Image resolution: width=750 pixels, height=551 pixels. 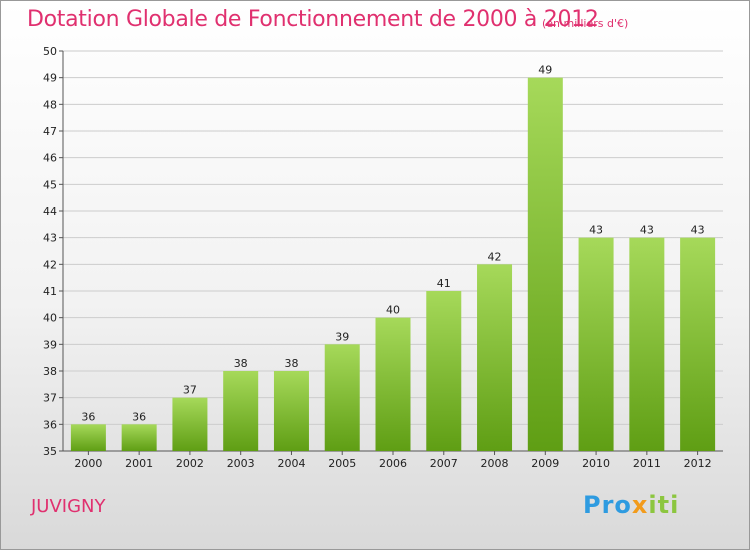 I want to click on proxiti-logo: Proxiti, so click(x=631, y=505).